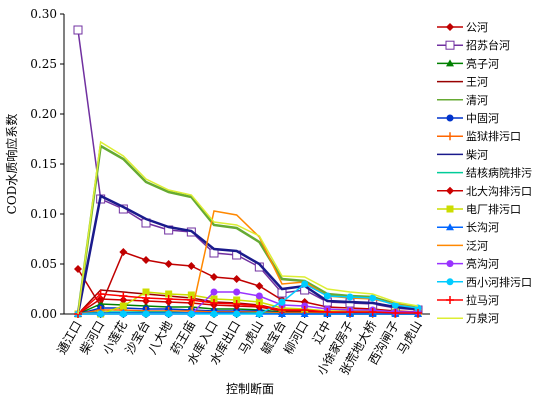 This screenshot has width=542, height=401. I want to click on x-axis-label: 控制断面, so click(250, 388).